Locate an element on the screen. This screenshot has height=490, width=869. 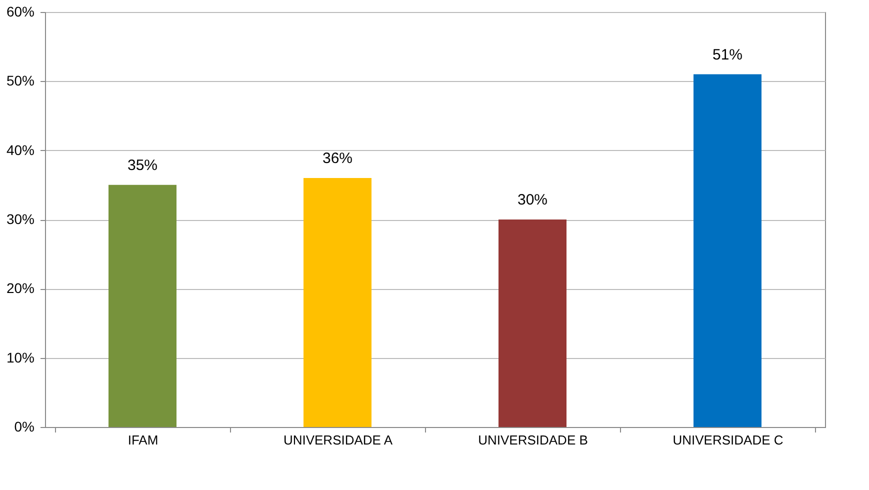
data-label: 35% is located at coordinates (142, 165).